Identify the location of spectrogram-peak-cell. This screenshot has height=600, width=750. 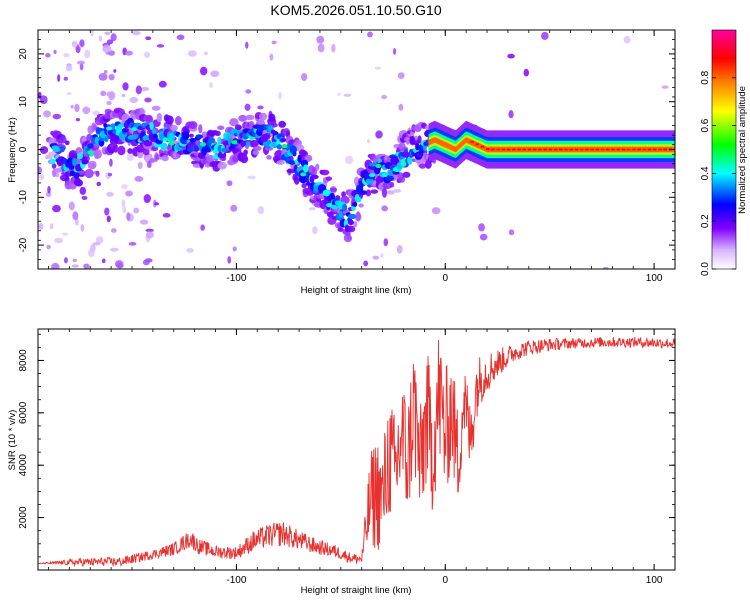
(303, 174).